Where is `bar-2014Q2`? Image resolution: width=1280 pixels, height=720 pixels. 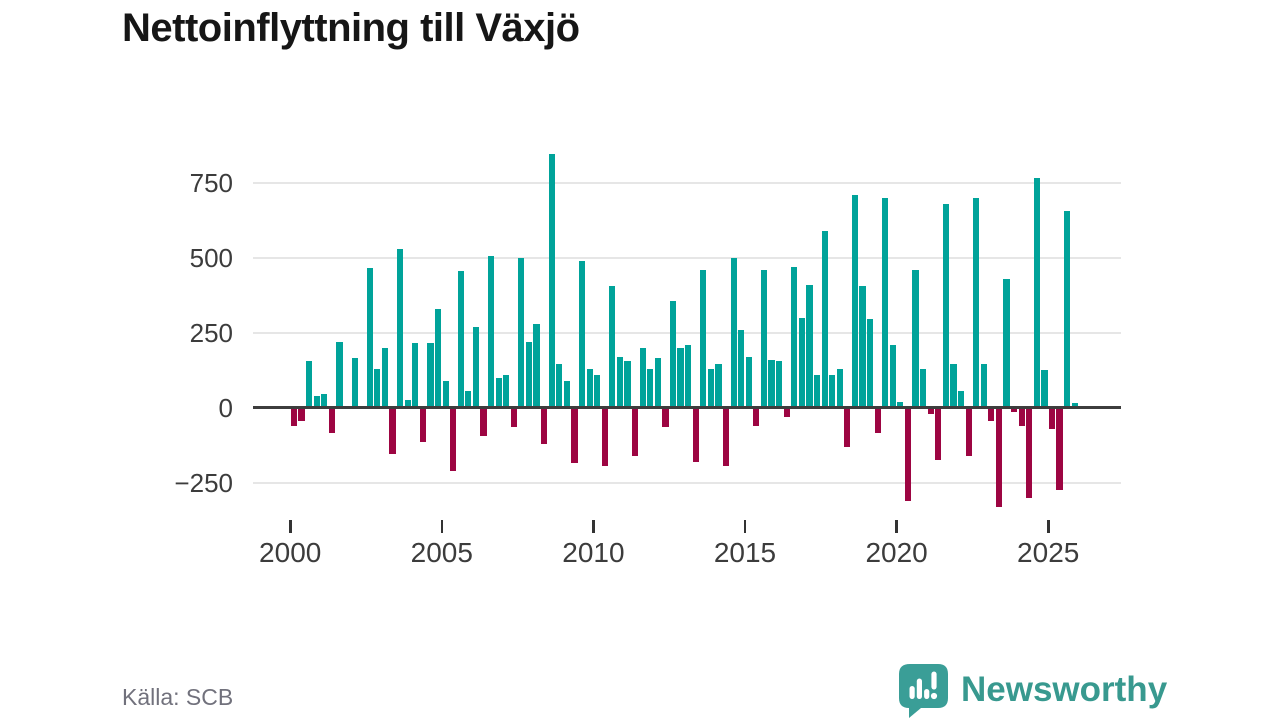
bar-2014Q2 is located at coordinates (726, 436).